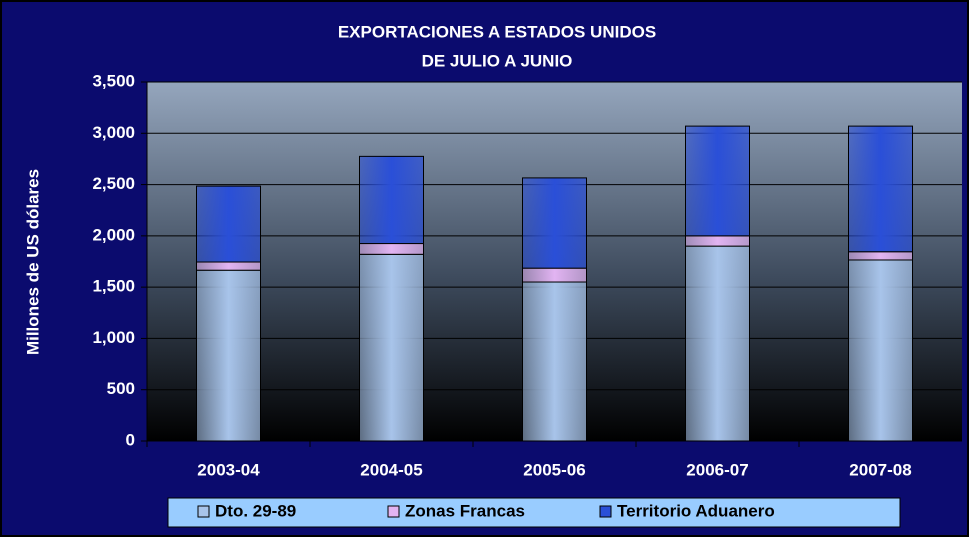  Describe the element at coordinates (113, 286) in the screenshot. I see `y-tick-label: 1,500` at that location.